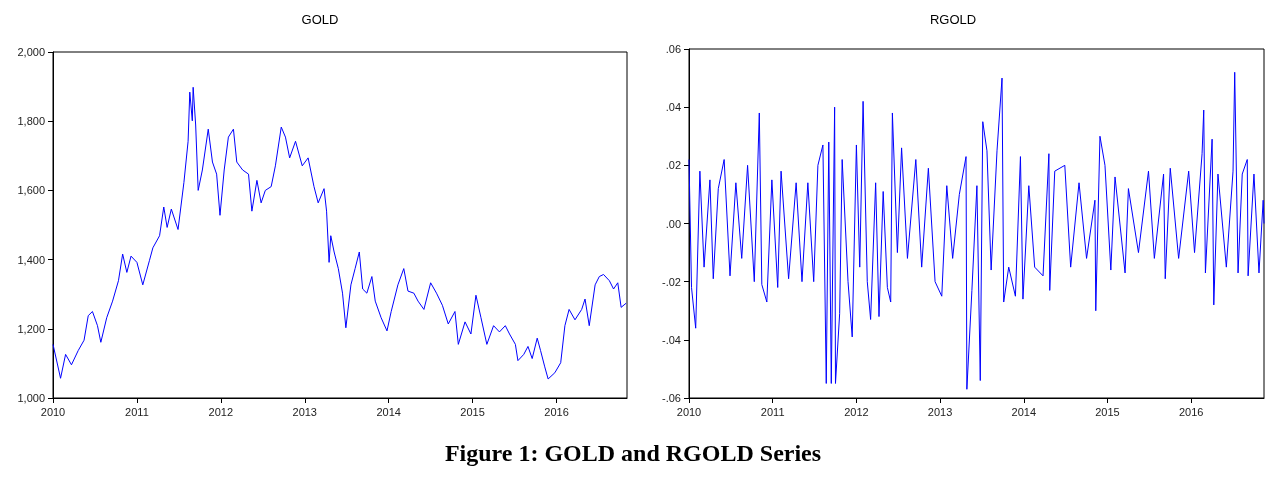 This screenshot has height=480, width=1266. Describe the element at coordinates (671, 398) in the screenshot. I see `y-tick-label: -.06` at that location.